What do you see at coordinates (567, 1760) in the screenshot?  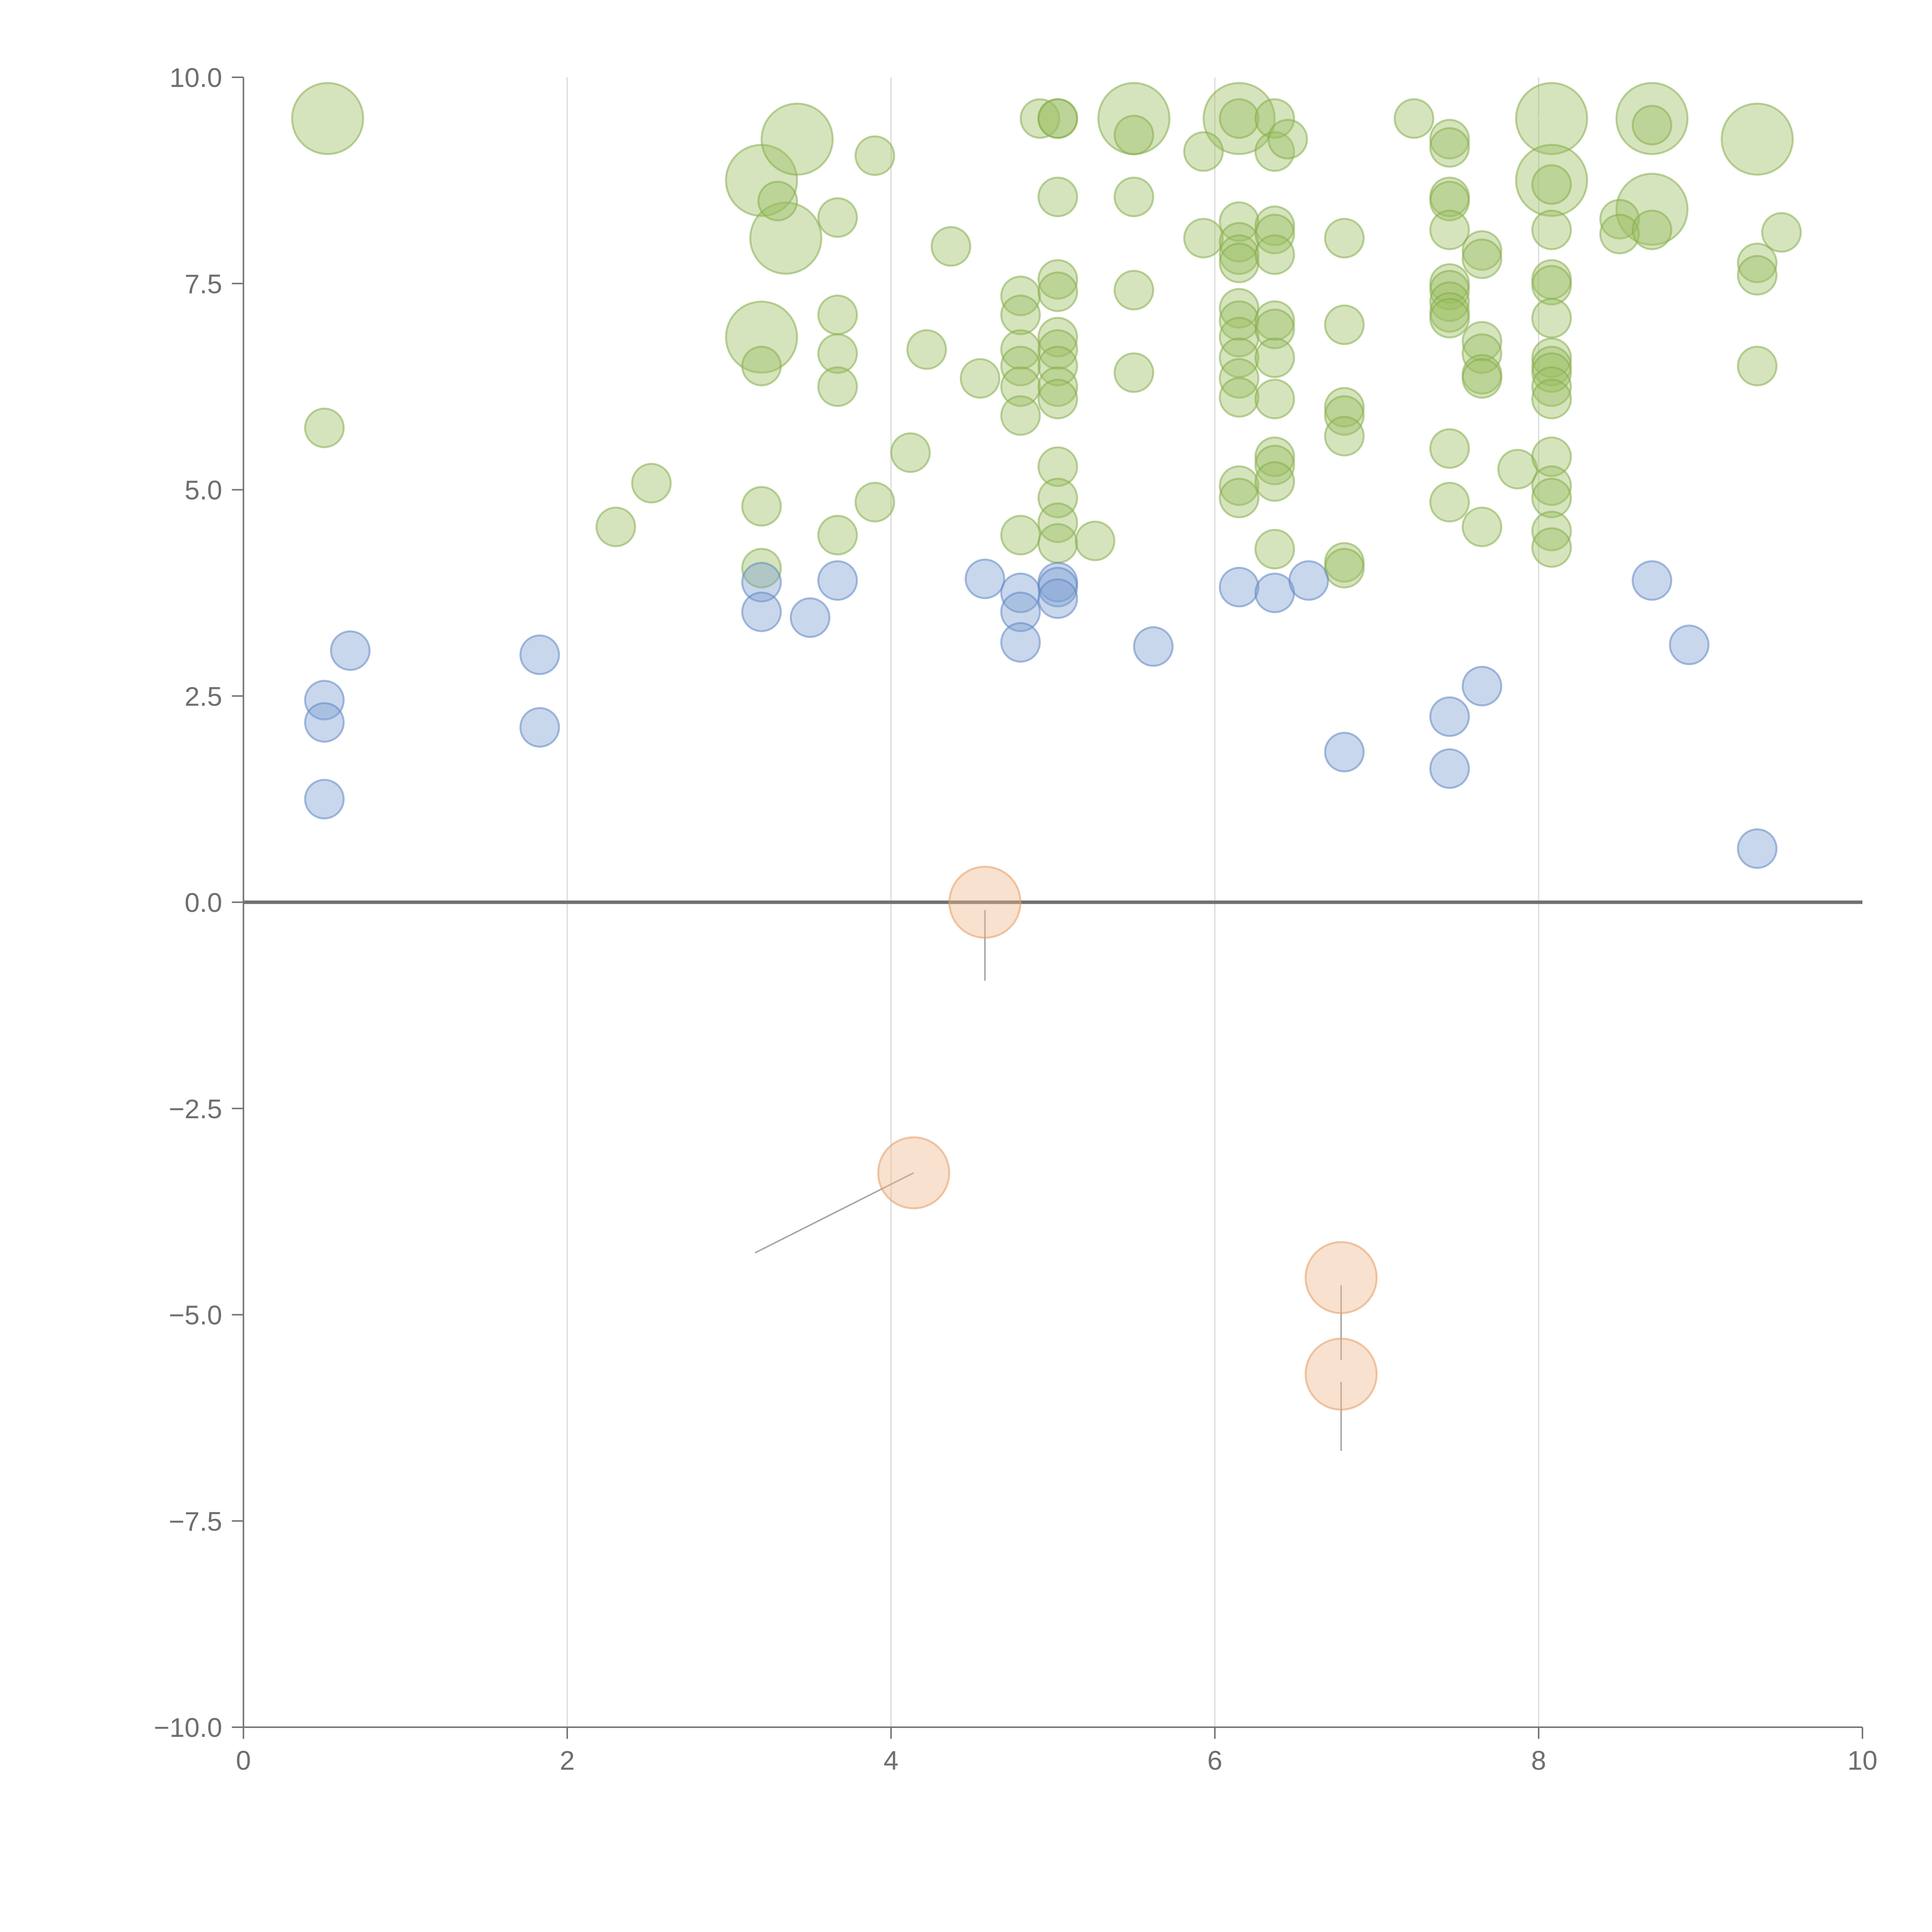 I see `x-tick-label: 2` at bounding box center [567, 1760].